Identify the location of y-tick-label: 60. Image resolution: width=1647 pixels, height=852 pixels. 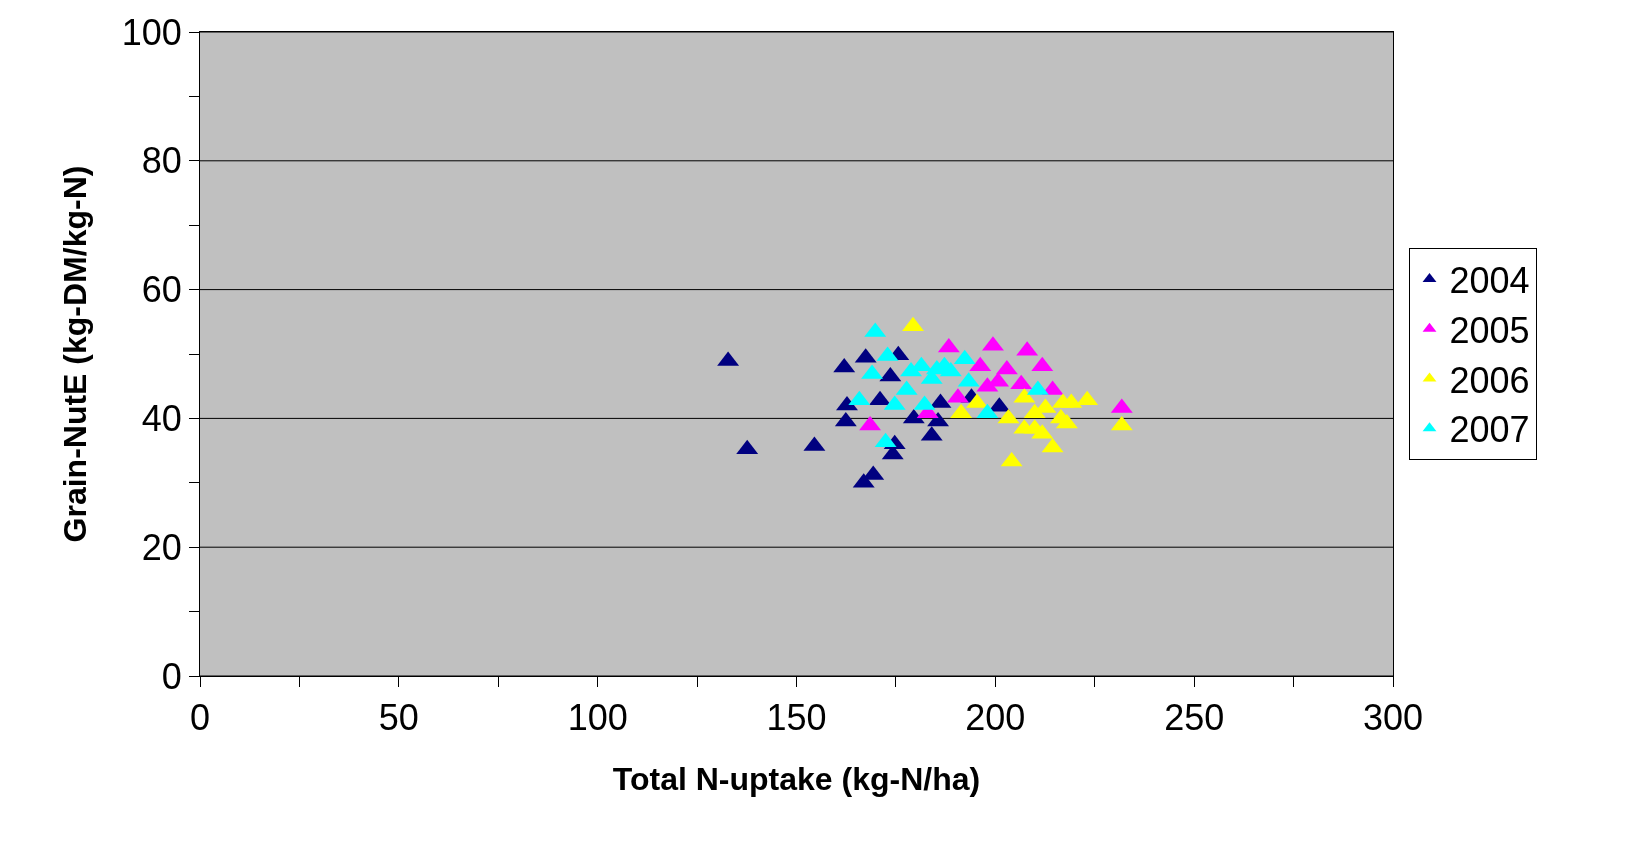
(161, 290).